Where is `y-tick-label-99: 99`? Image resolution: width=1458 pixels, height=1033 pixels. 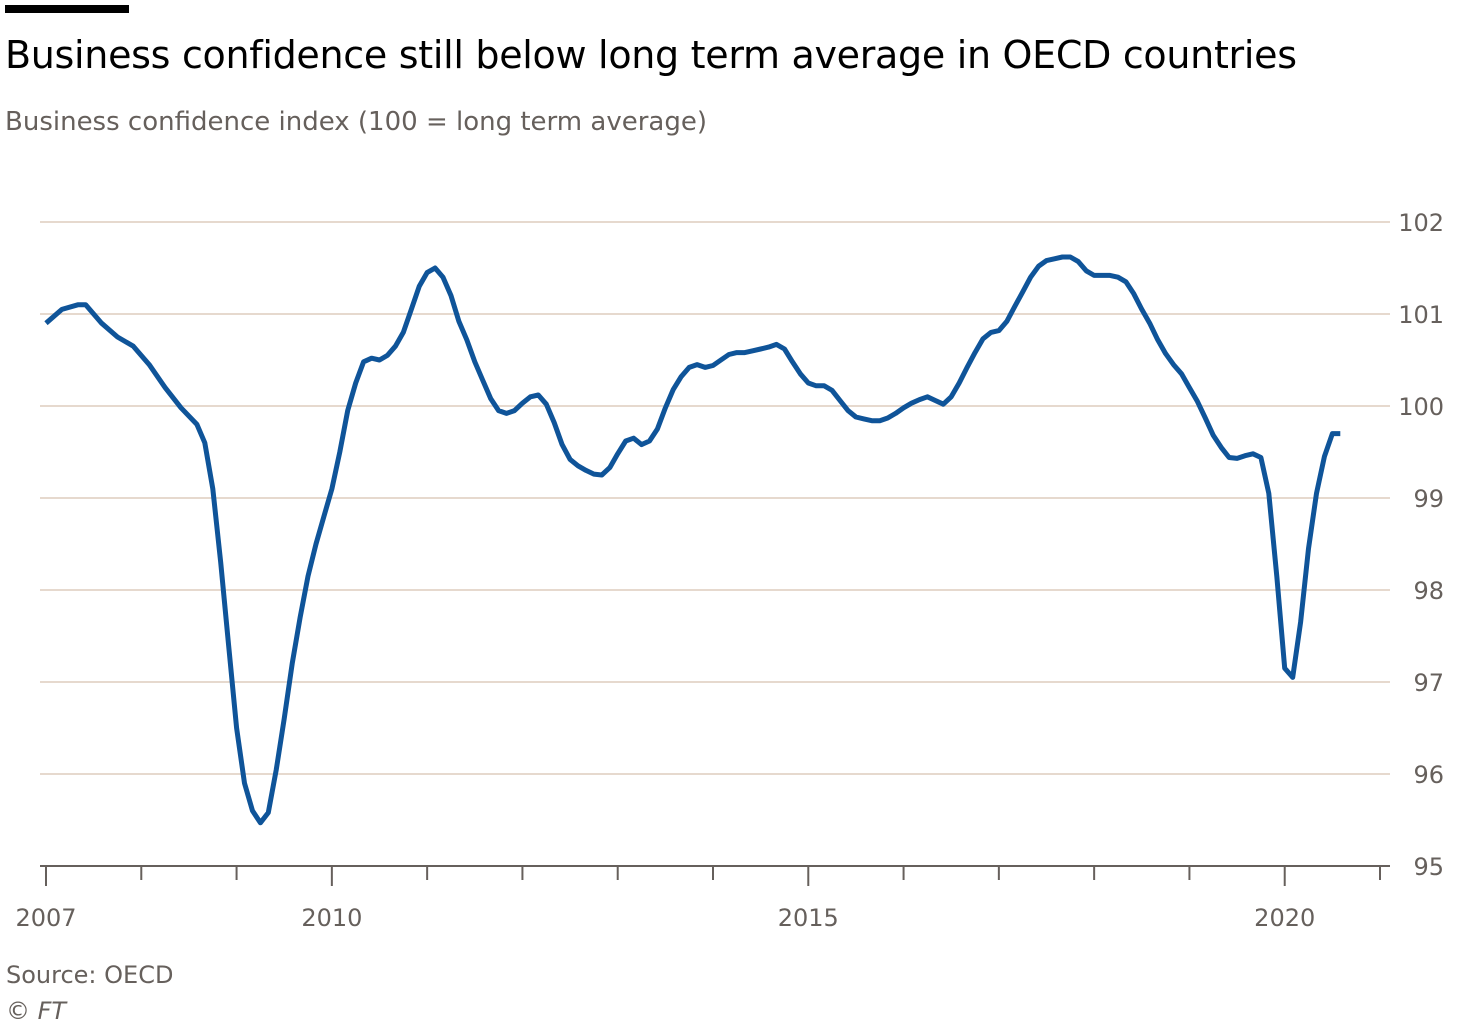
y-tick-label-99: 99 is located at coordinates (1428, 499).